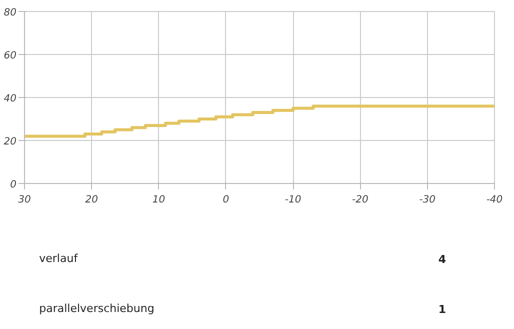  Describe the element at coordinates (10, 99) in the screenshot. I see `y-tick-label: 40` at that location.